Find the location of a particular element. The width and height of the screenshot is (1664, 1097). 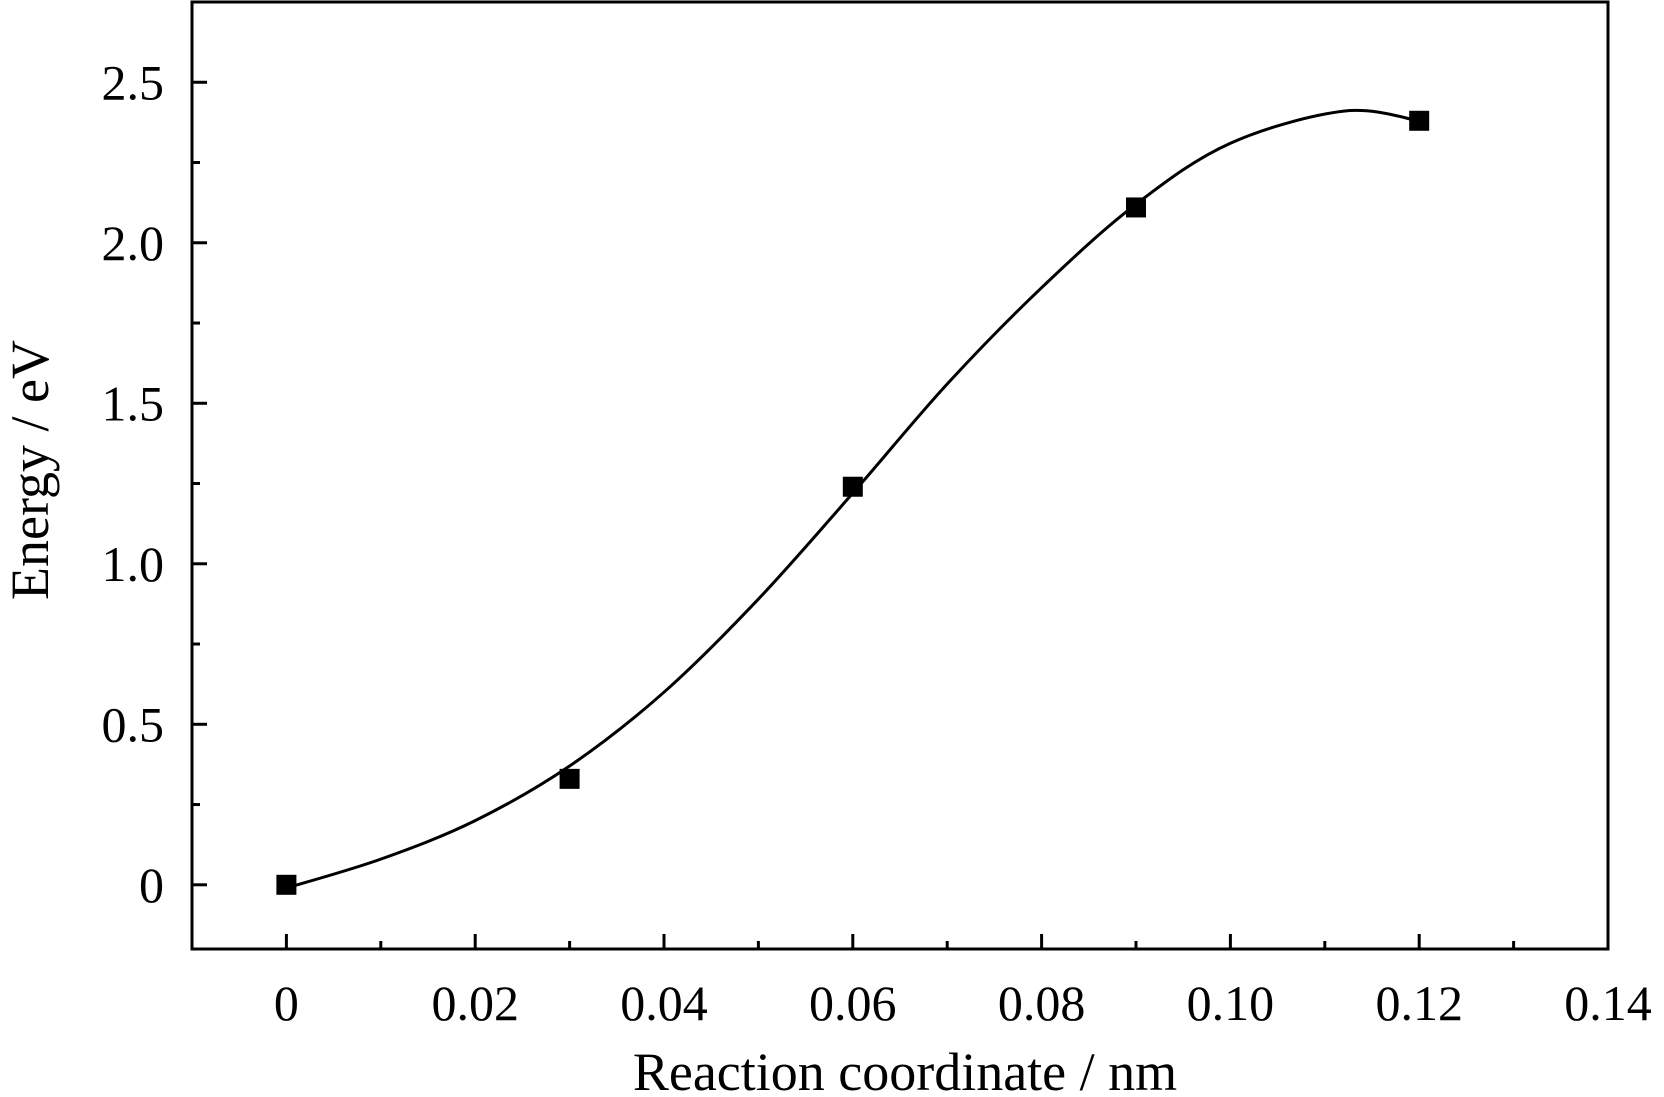

y-tick-label: 1.0 is located at coordinates (133, 564).